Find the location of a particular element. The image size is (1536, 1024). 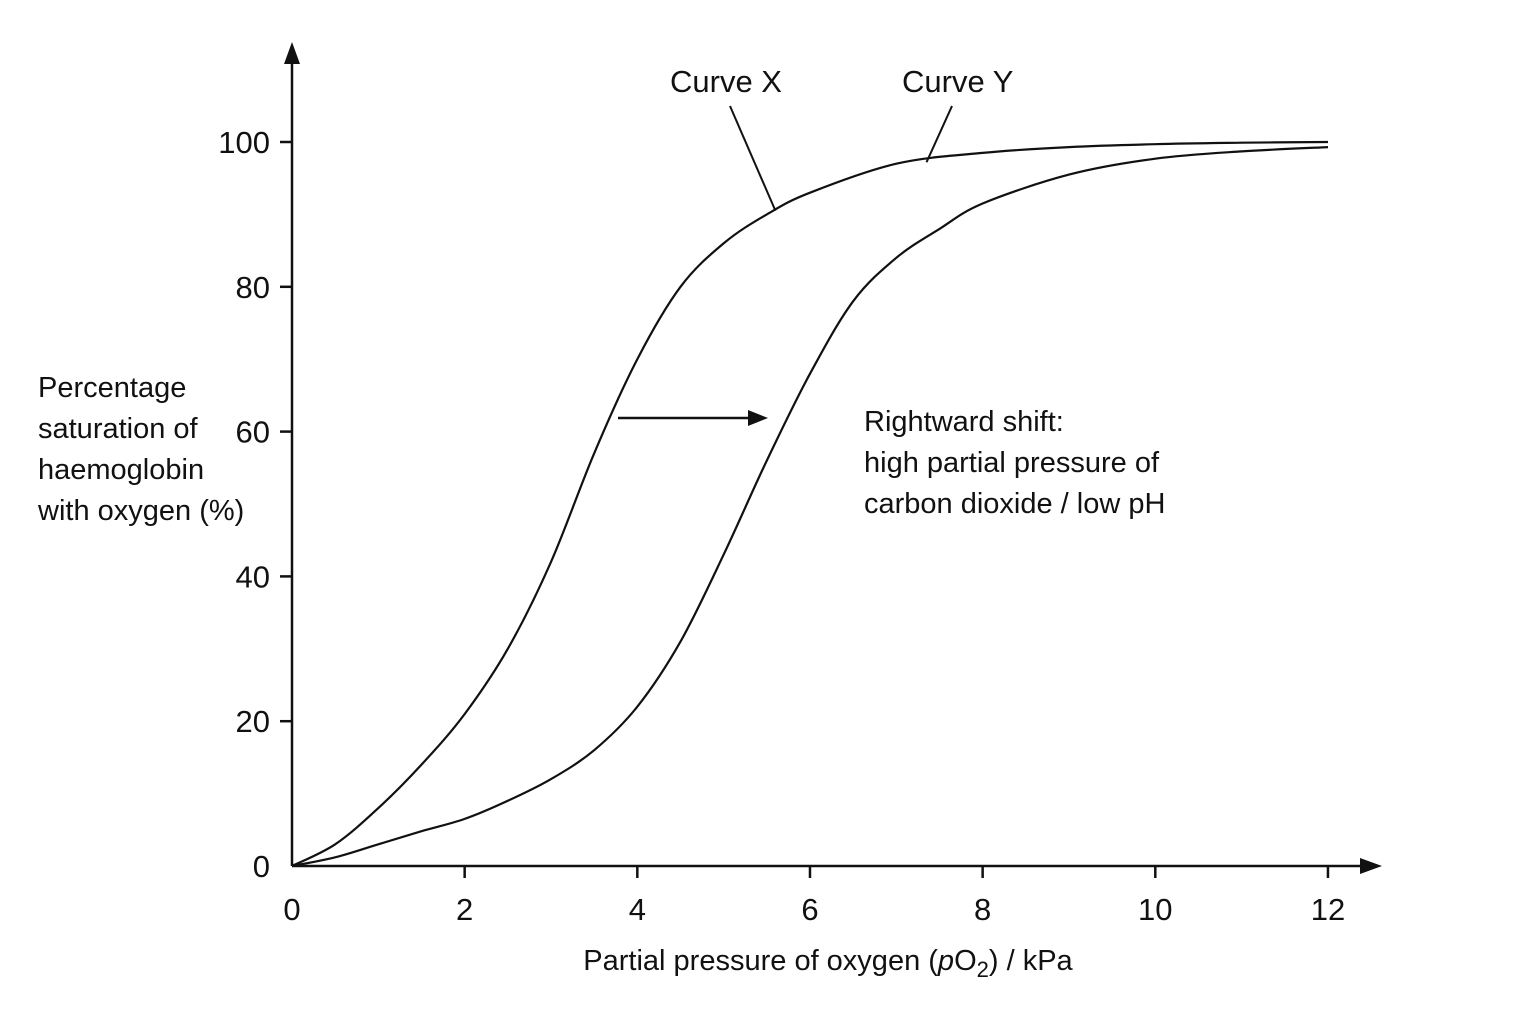

shift-annotation-line: Rightward shift: is located at coordinates (964, 422).